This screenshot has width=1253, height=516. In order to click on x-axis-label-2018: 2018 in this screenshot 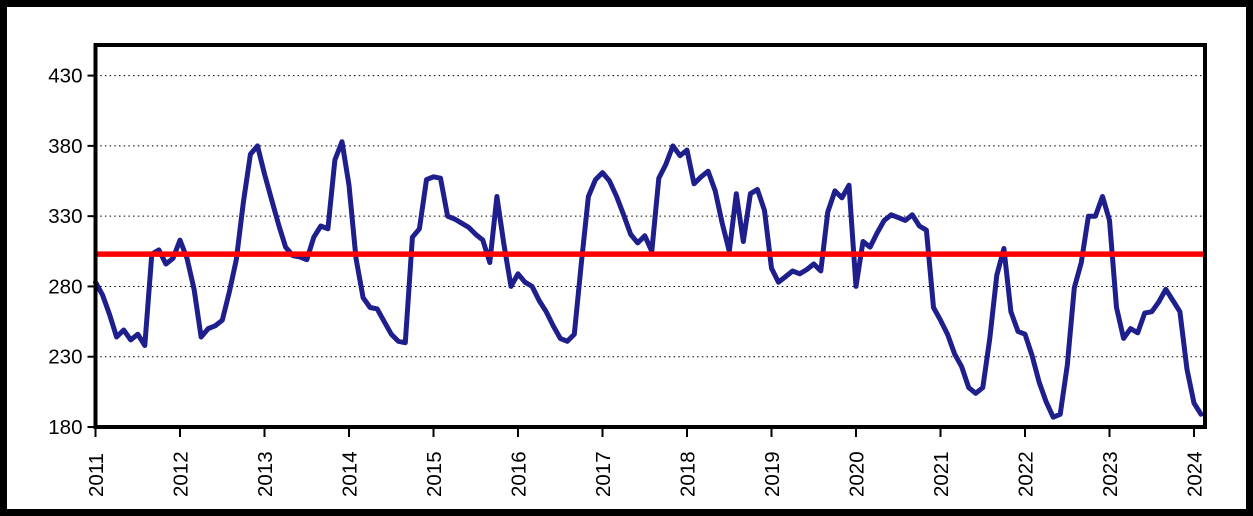, I will do `click(688, 474)`.